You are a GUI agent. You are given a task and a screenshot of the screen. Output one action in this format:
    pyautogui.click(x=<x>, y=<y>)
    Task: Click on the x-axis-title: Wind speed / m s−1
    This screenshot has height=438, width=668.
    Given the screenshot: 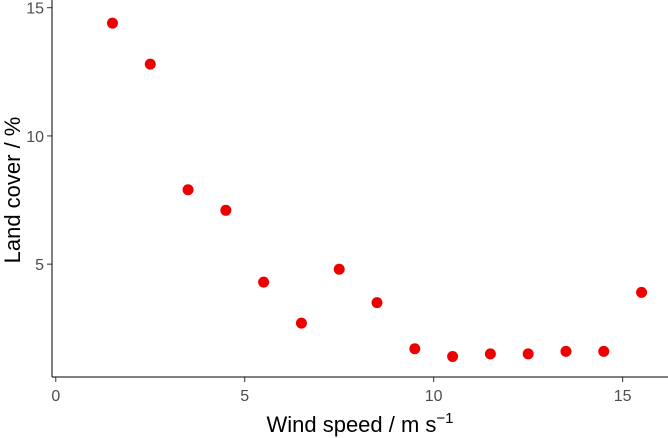 What is the action you would take?
    pyautogui.click(x=359, y=423)
    